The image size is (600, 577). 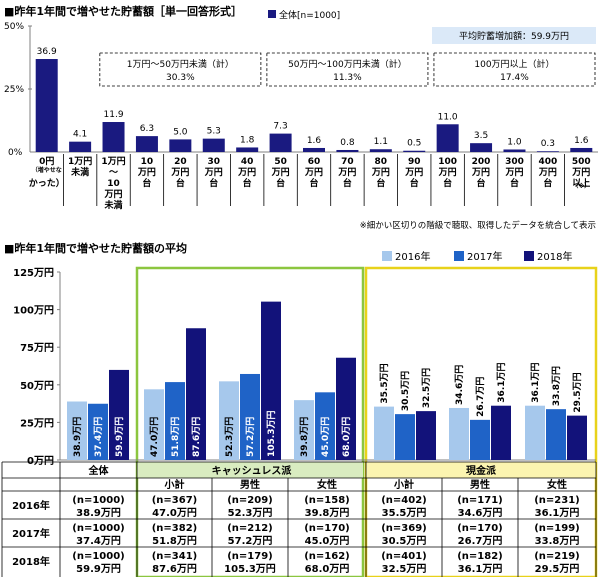 What do you see at coordinates (98, 513) in the screenshot?
I see `table-cell-value: 38.9万円` at bounding box center [98, 513].